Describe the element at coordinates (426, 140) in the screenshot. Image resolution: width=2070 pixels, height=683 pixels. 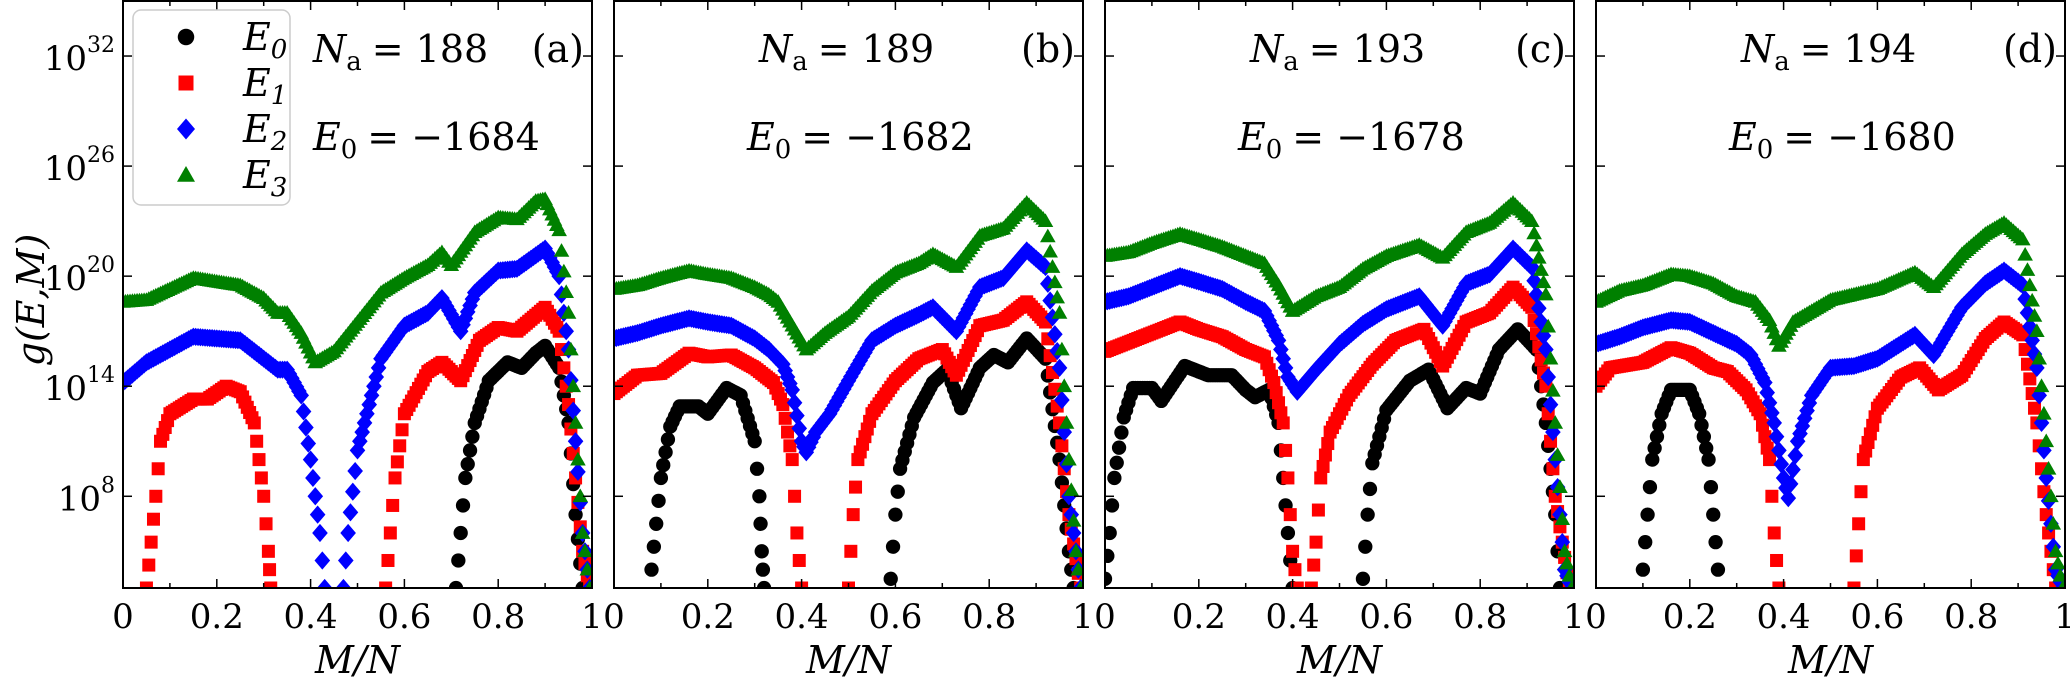
I see `e0-annotation: E0 = −1684` at that location.